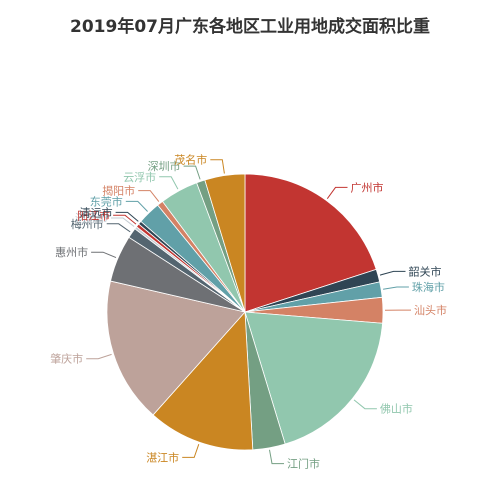 The width and height of the screenshot is (500, 490). What do you see at coordinates (118, 191) in the screenshot?
I see `pie-label-14: 揭阳市` at bounding box center [118, 191].